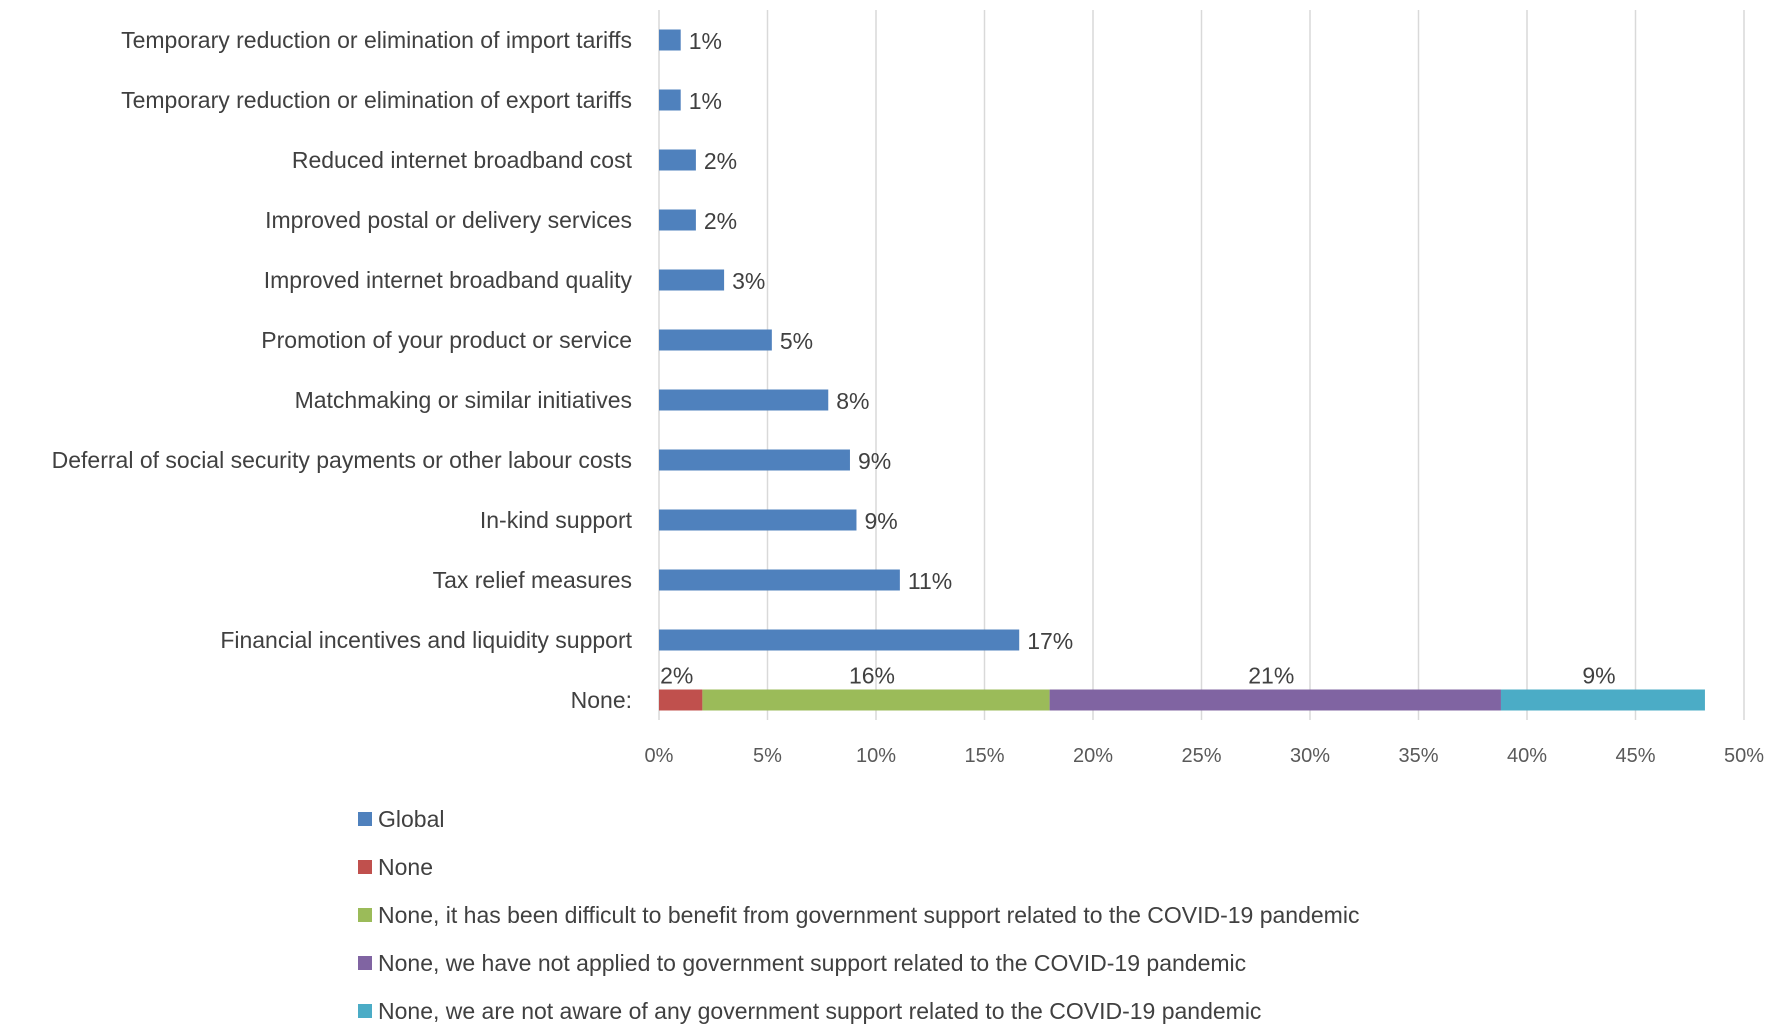  Describe the element at coordinates (556, 520) in the screenshot. I see `category-label: In-kind support` at that location.